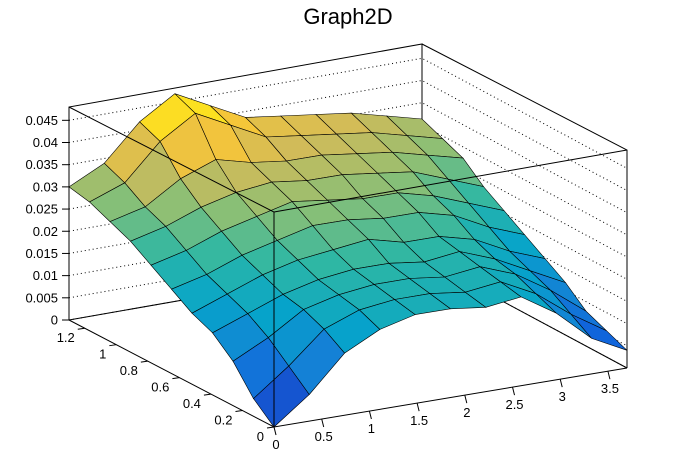 The image size is (696, 472). Describe the element at coordinates (66, 337) in the screenshot. I see `y-tick-label: 1.2` at that location.